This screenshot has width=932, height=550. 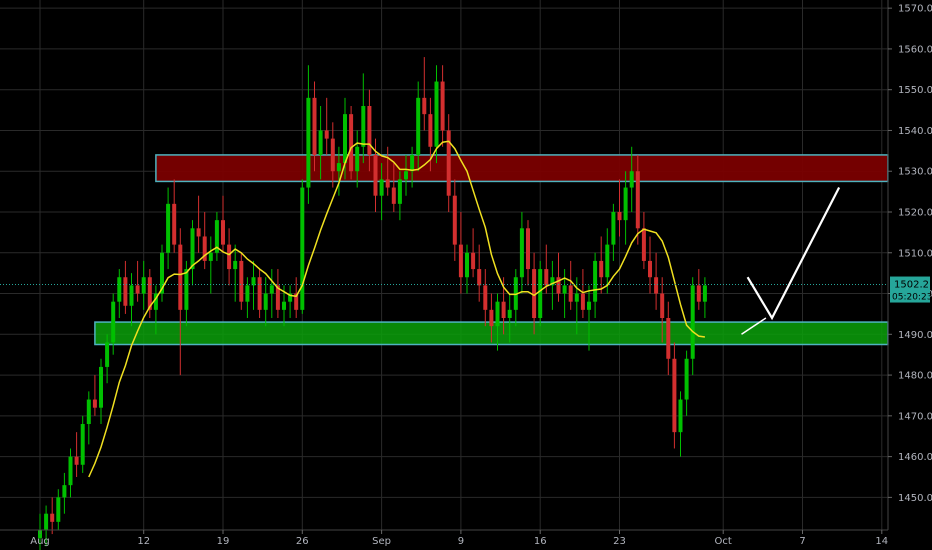 What do you see at coordinates (381, 541) in the screenshot?
I see `x-tick-label: Sep` at bounding box center [381, 541].